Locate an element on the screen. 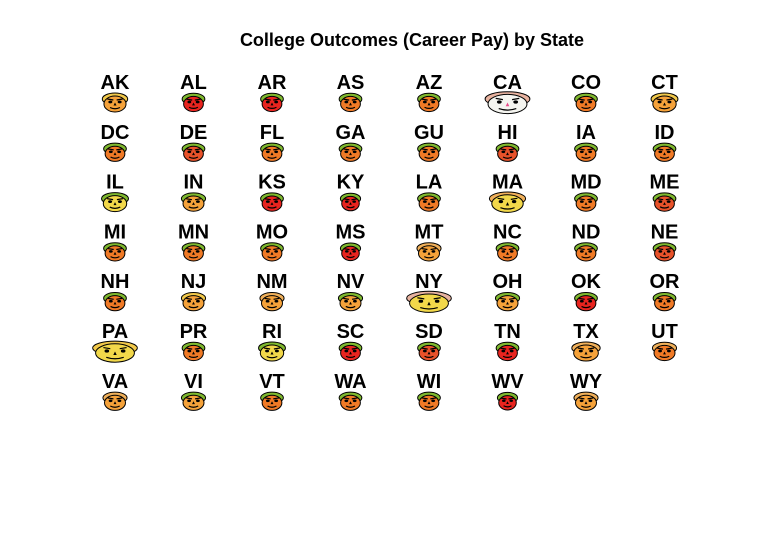  face-ar: AR is located at coordinates (272, 92).